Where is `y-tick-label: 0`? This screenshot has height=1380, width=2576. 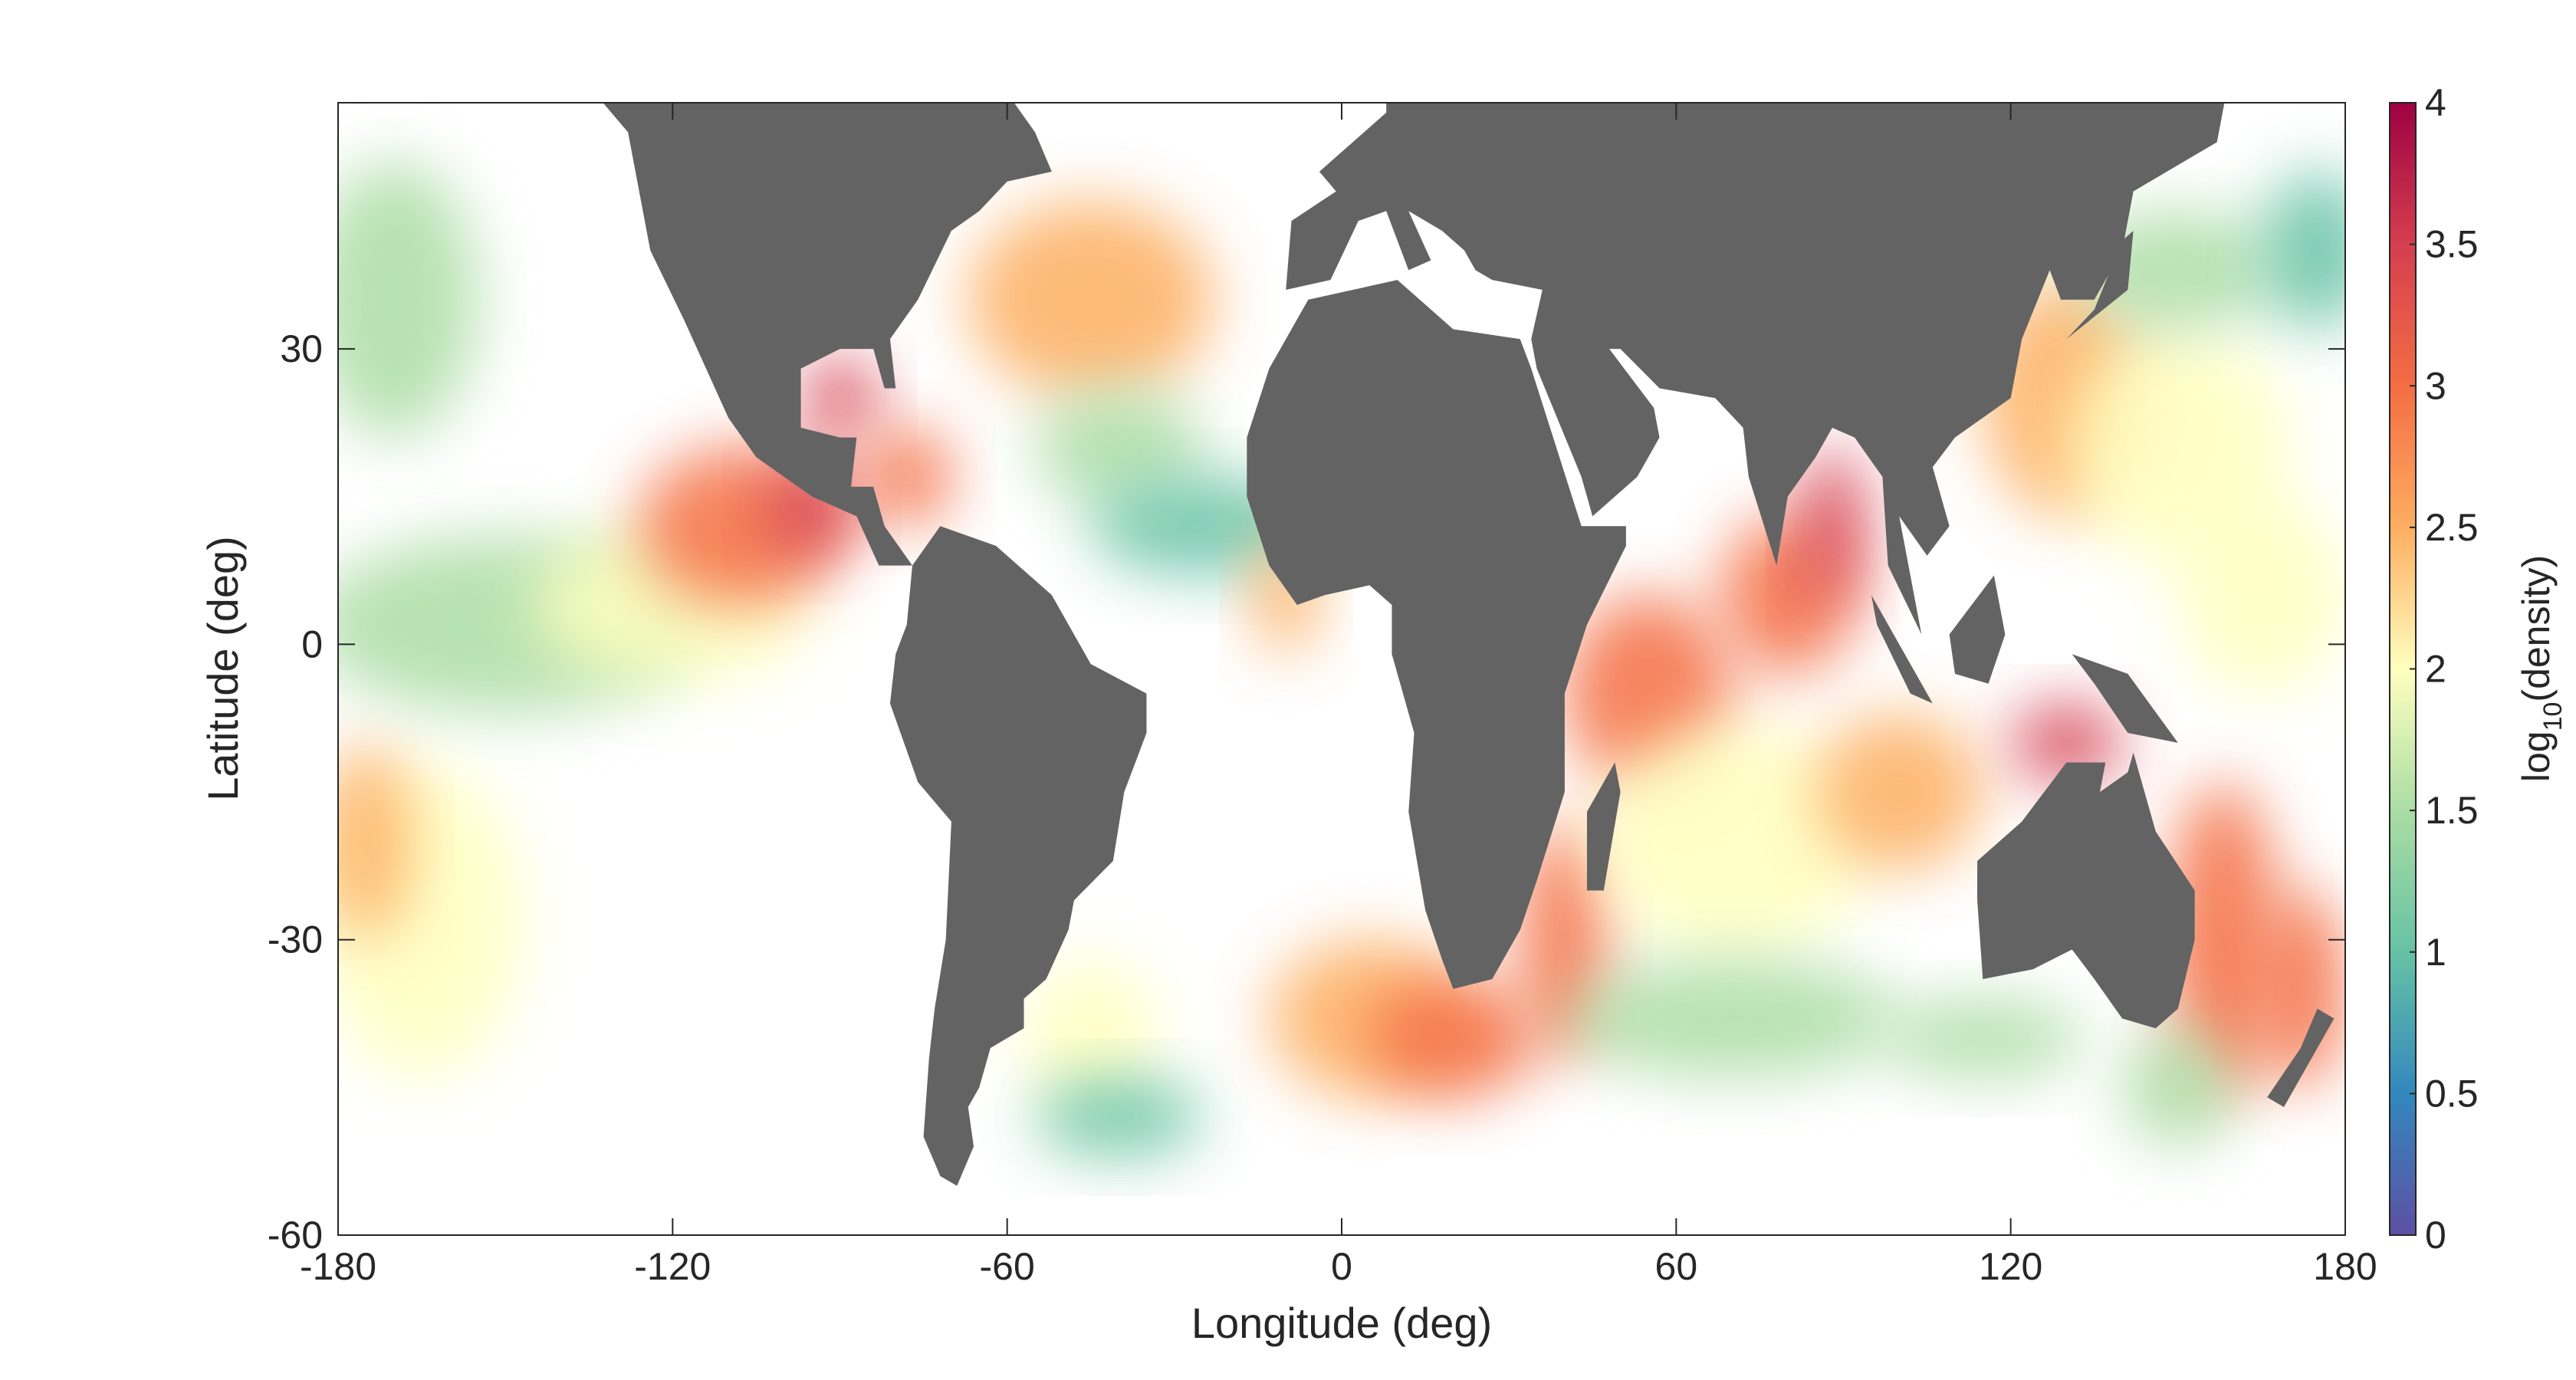
y-tick-label: 0 is located at coordinates (312, 644).